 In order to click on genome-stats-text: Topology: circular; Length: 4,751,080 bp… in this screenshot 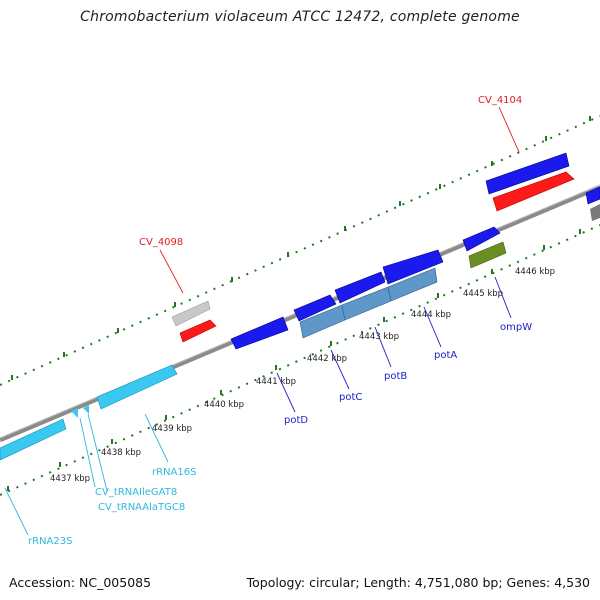, I will do `click(418, 582)`.